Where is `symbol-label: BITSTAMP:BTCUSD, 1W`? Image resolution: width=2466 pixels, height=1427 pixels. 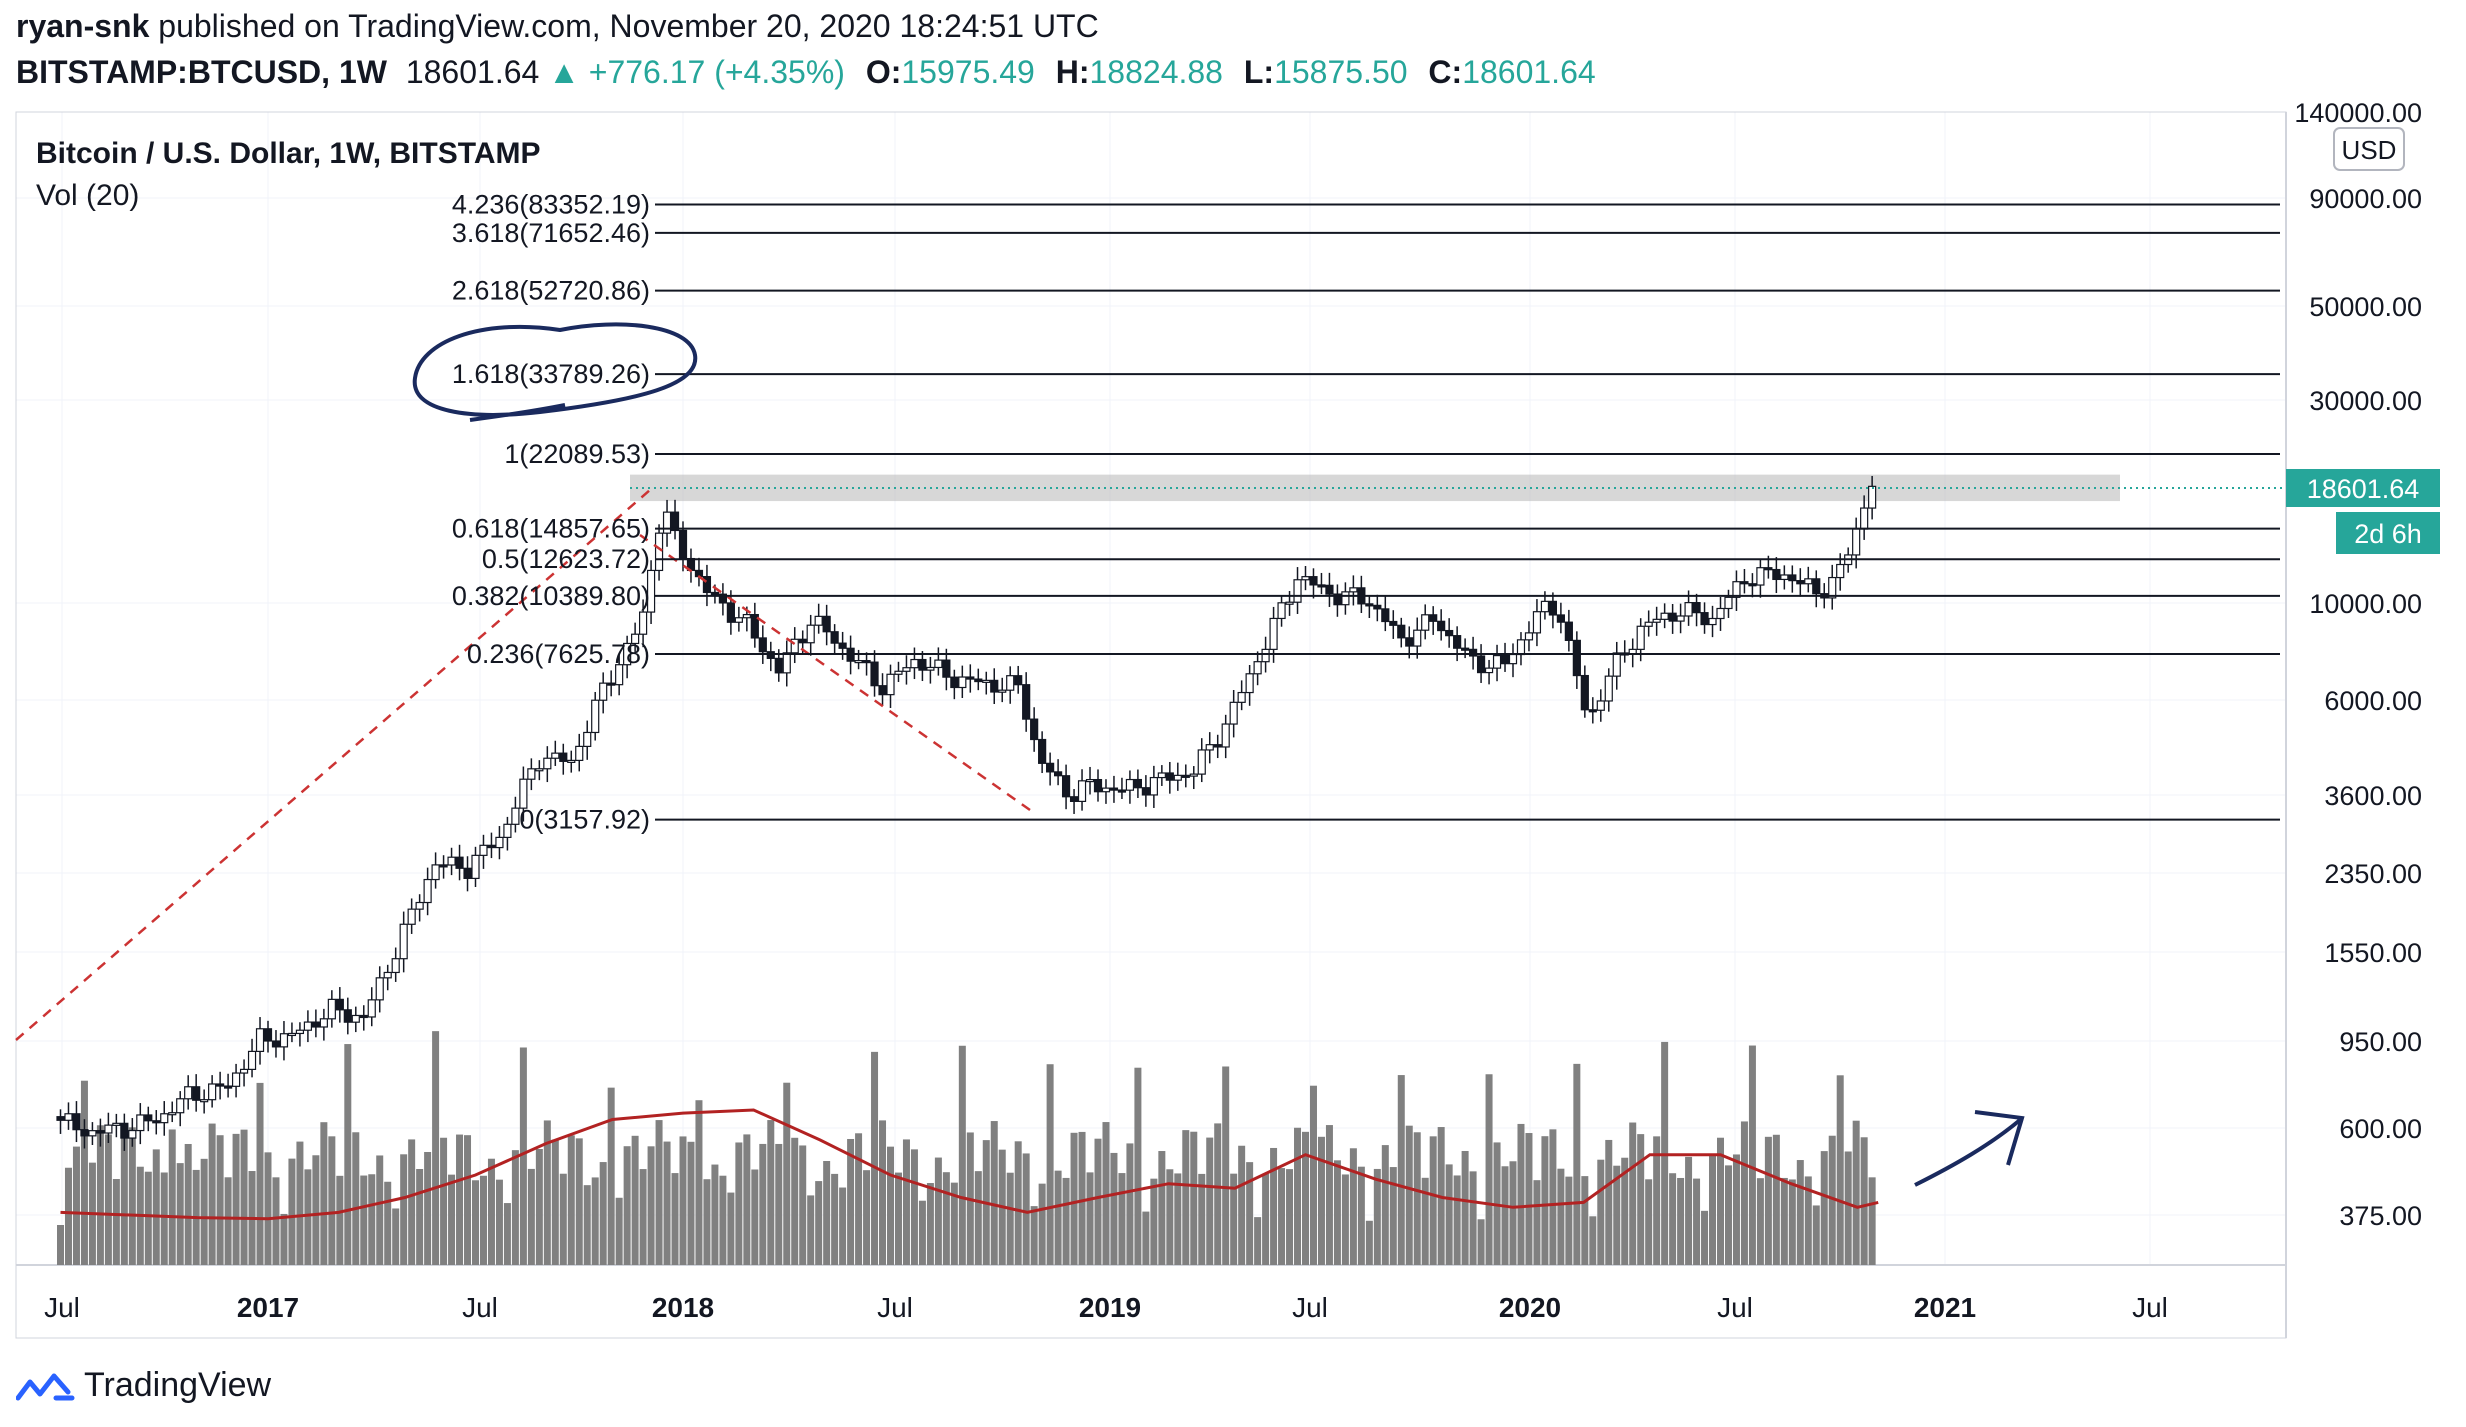 symbol-label: BITSTAMP:BTCUSD, 1W is located at coordinates (201, 72).